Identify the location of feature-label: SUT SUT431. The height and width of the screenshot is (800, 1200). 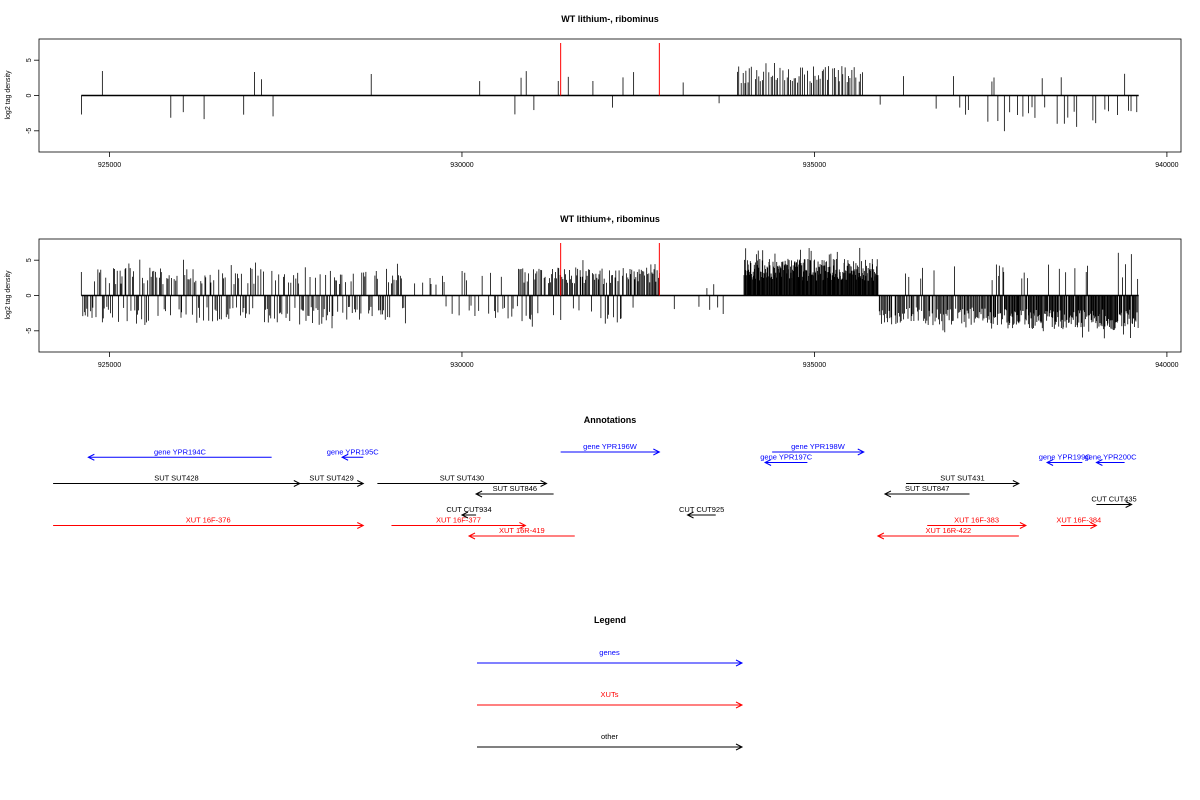
(962, 478).